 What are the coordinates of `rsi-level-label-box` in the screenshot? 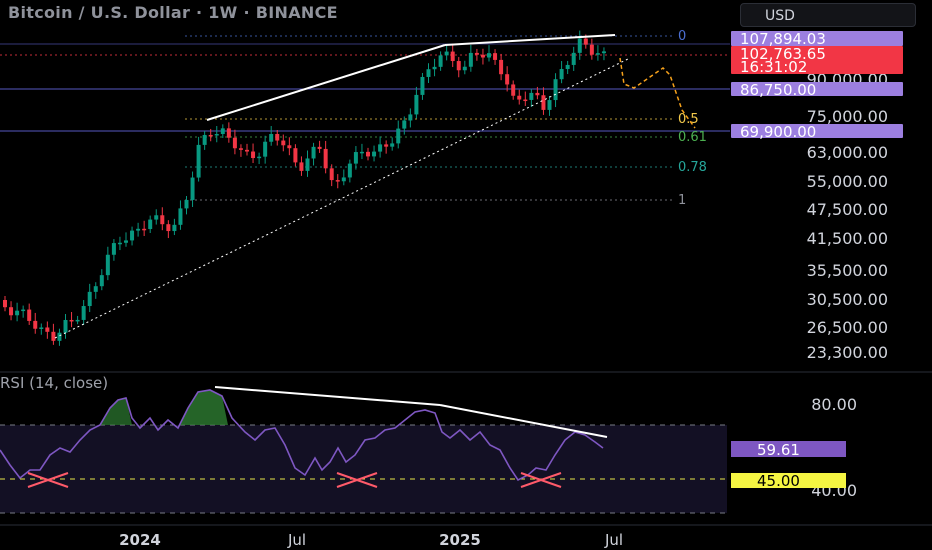 It's located at (788, 480).